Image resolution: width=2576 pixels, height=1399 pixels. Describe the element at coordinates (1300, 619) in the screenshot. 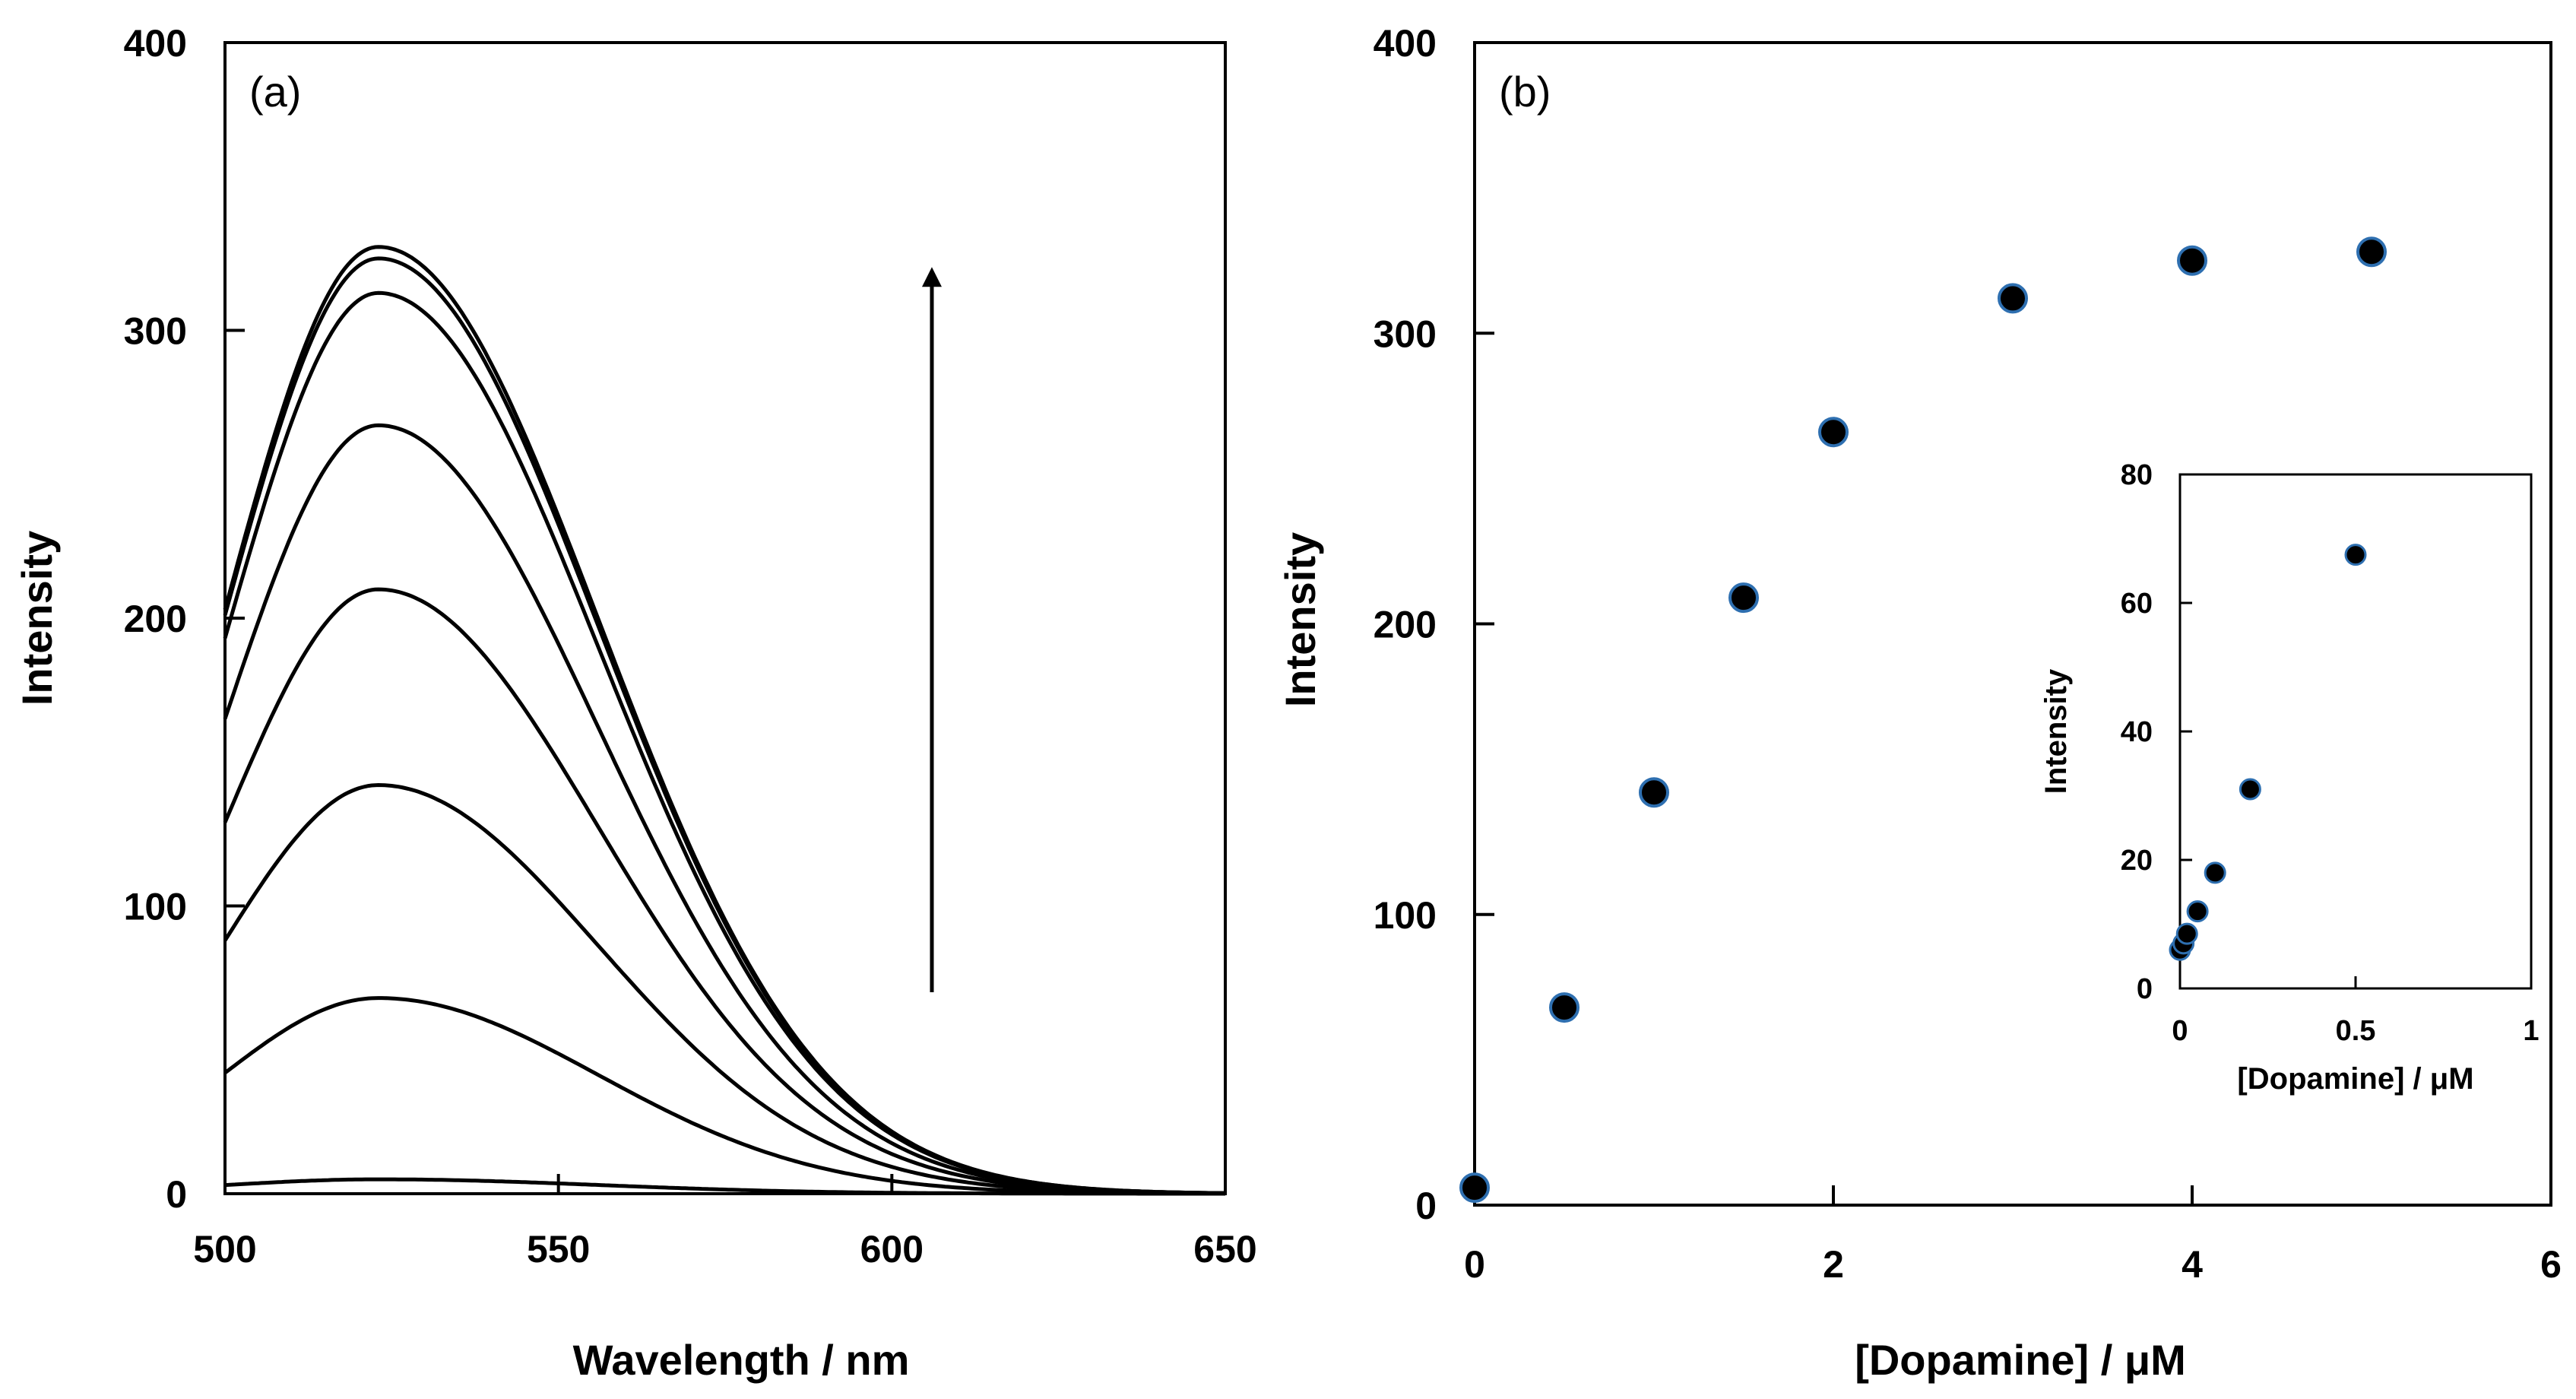

I see `panel-b-y-axis-title: Intensity` at that location.